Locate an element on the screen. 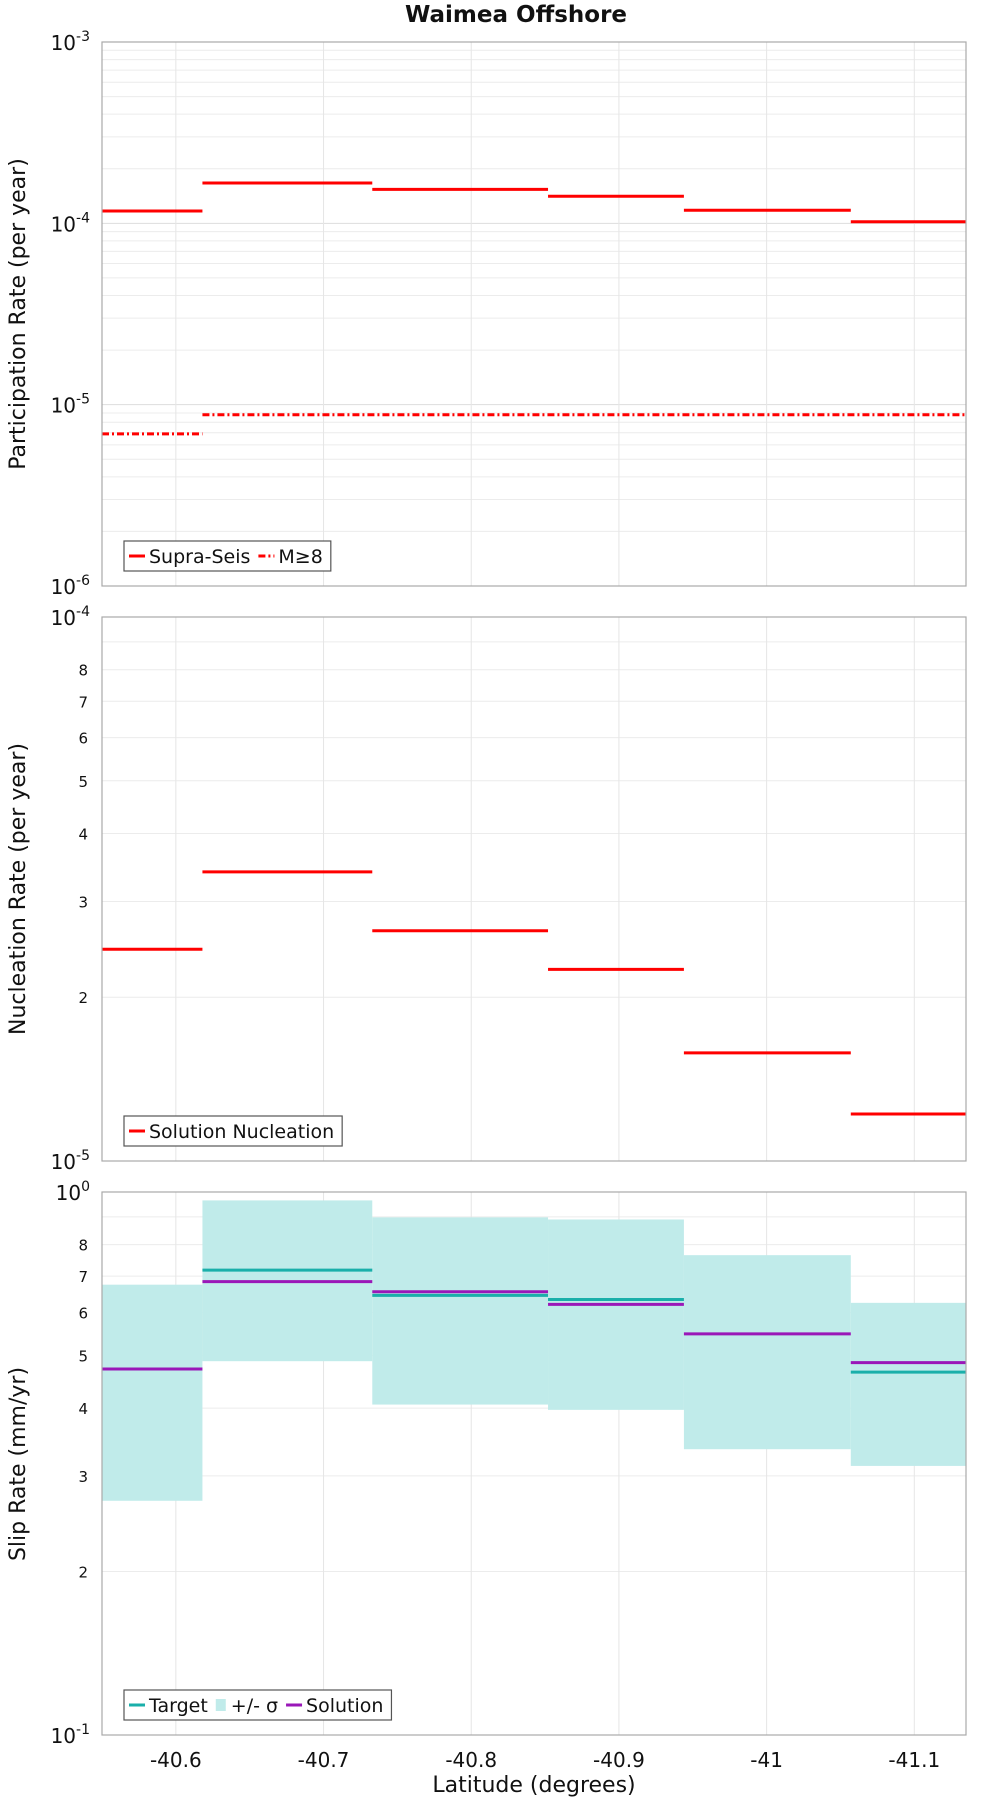 The height and width of the screenshot is (1800, 1000). series-solution-nucleation is located at coordinates (534, 993).